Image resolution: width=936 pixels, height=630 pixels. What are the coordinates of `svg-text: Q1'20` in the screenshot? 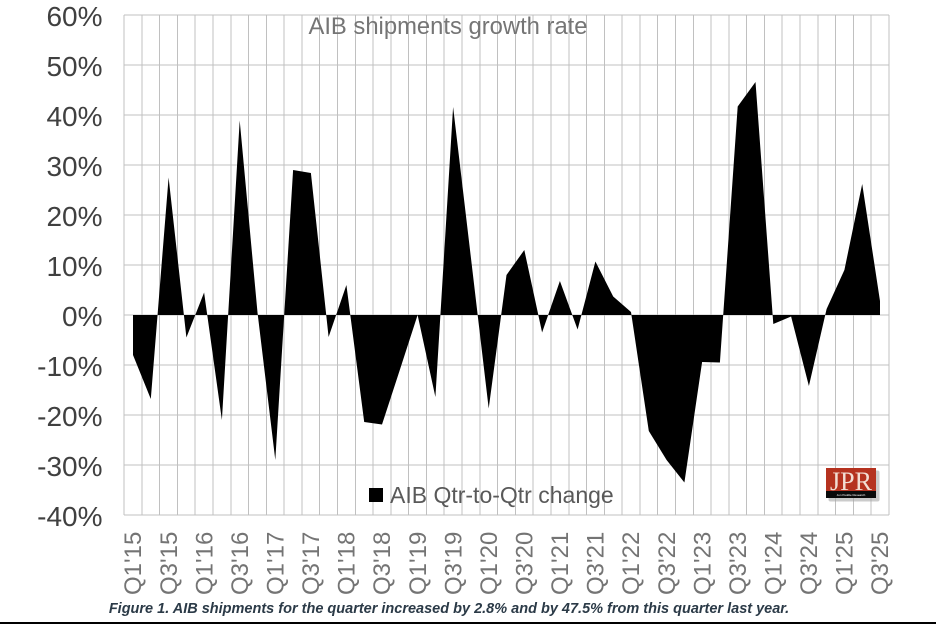 It's located at (489, 563).